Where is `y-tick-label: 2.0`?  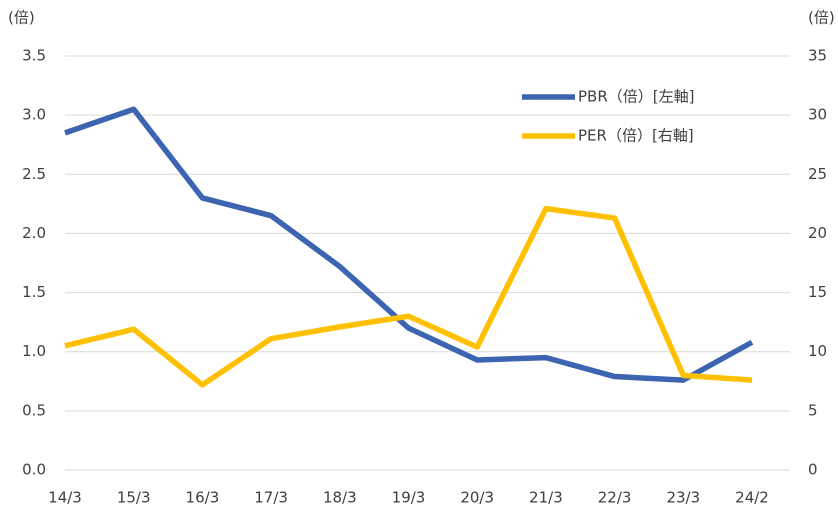 y-tick-label: 2.0 is located at coordinates (34, 233).